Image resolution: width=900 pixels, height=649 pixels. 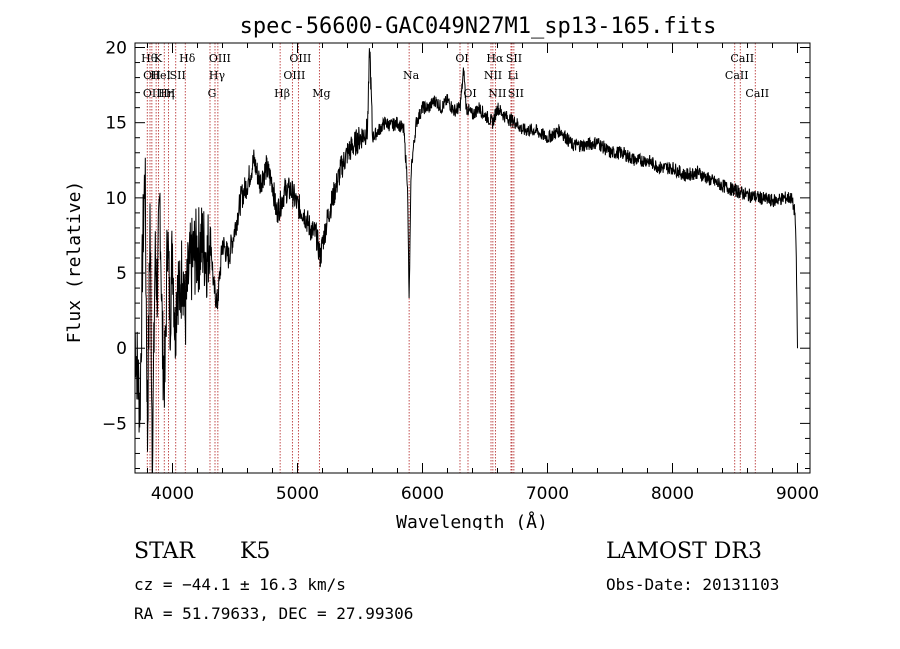 What do you see at coordinates (220, 58) in the screenshot?
I see `line-marker-label-11: OIII` at bounding box center [220, 58].